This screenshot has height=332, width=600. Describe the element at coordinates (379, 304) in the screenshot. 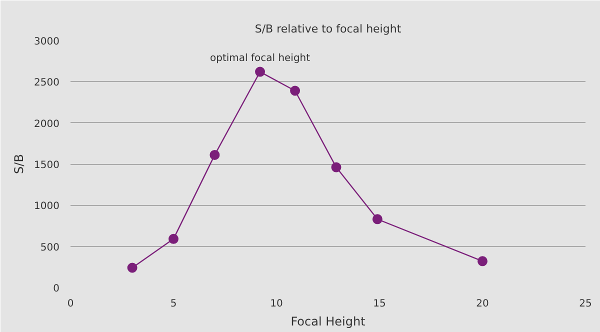

I see `x-tick-label: 15` at that location.